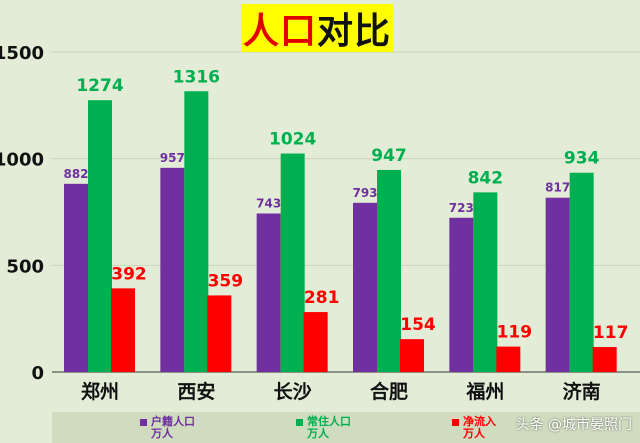 Image resolution: width=640 pixels, height=443 pixels. What do you see at coordinates (329, 421) in the screenshot?
I see `legend-label-resident-1: 常住人口` at bounding box center [329, 421].